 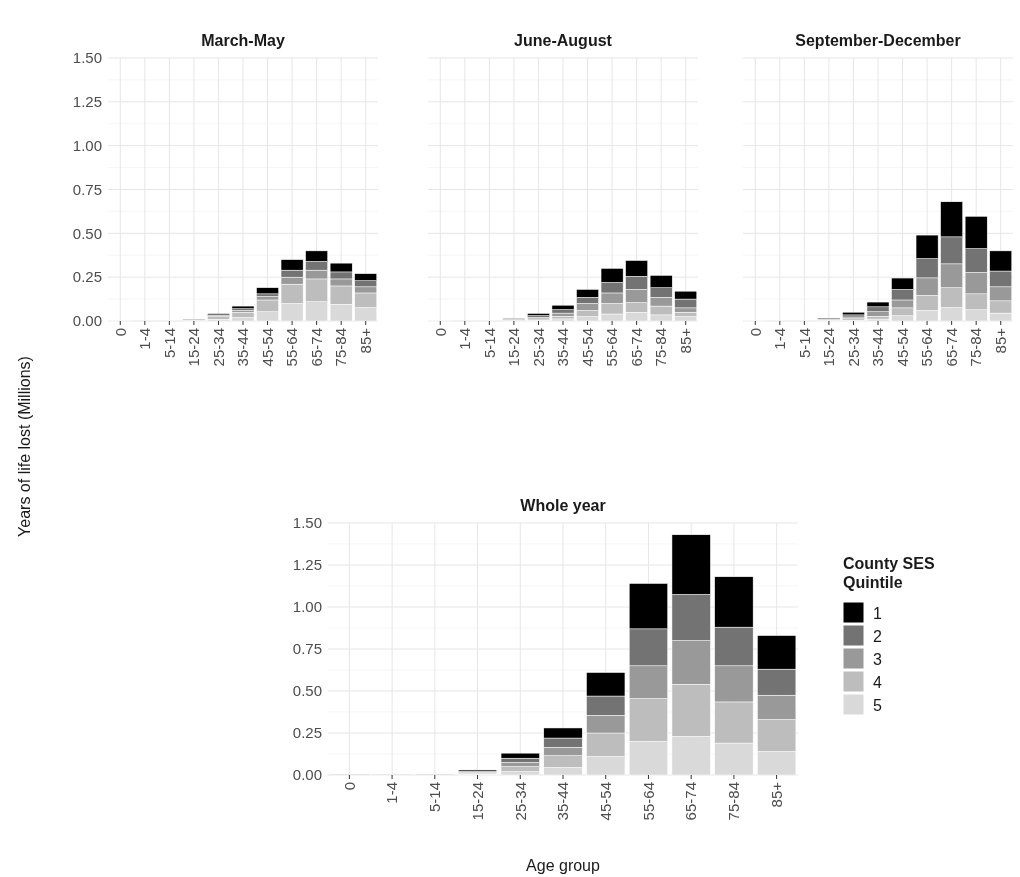 What do you see at coordinates (877, 659) in the screenshot?
I see `legend-label: 3` at bounding box center [877, 659].